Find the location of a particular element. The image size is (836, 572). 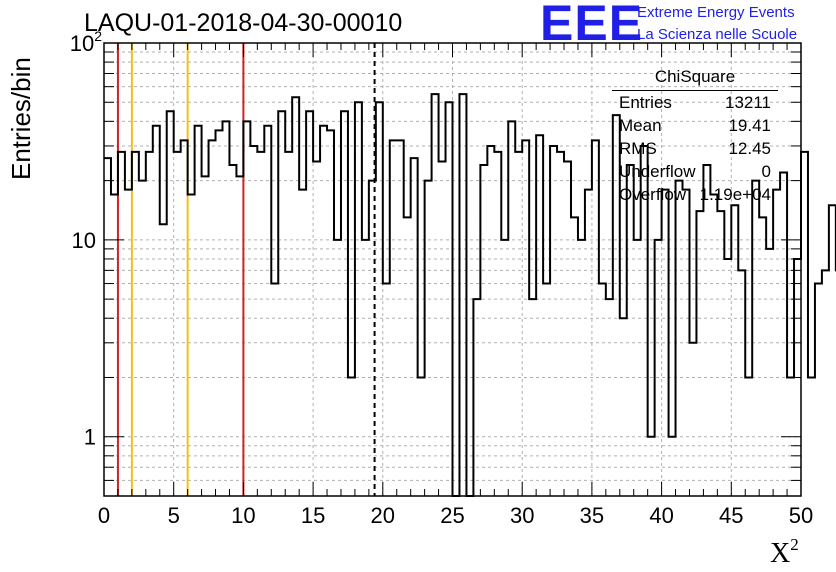

x-tick-label: 15 is located at coordinates (313, 515).